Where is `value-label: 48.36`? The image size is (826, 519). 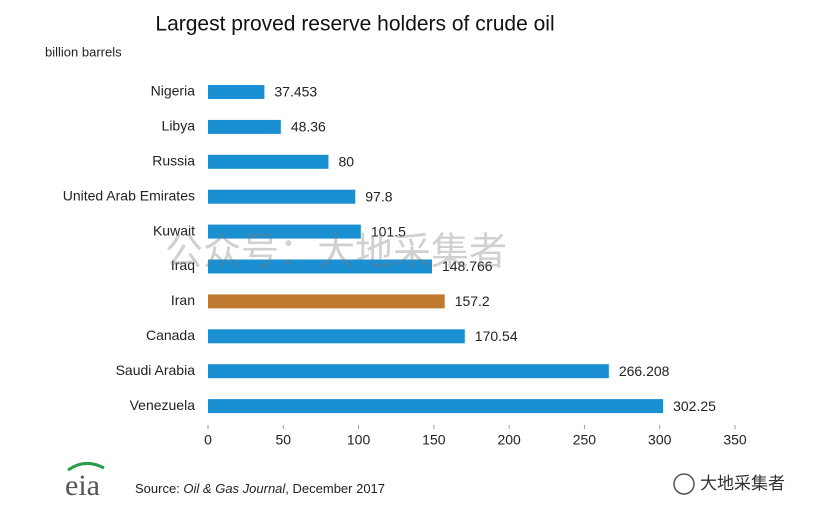 value-label: 48.36 is located at coordinates (308, 127).